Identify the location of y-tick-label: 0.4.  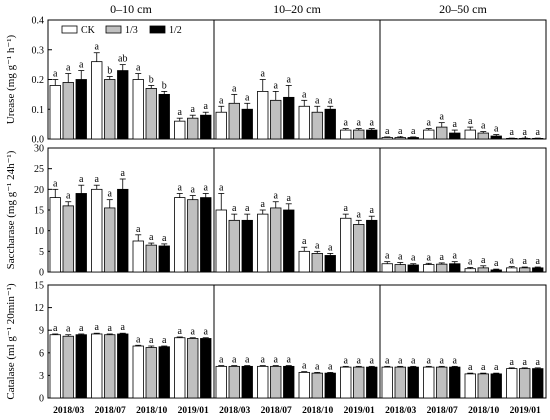
(38, 21).